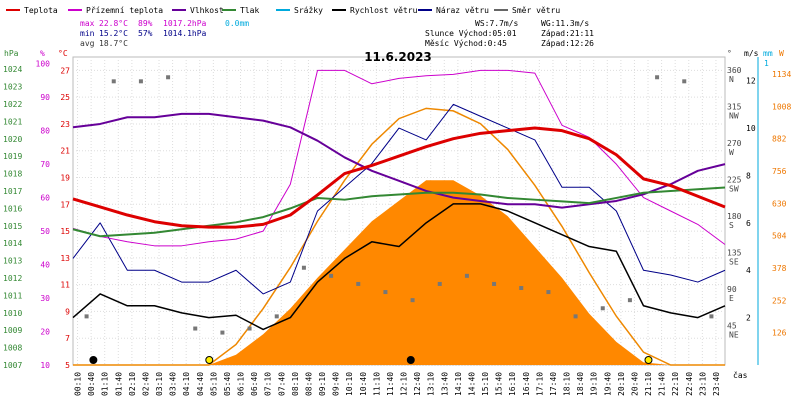  I want to click on x-tick-label: 07:40, so click(281, 384).